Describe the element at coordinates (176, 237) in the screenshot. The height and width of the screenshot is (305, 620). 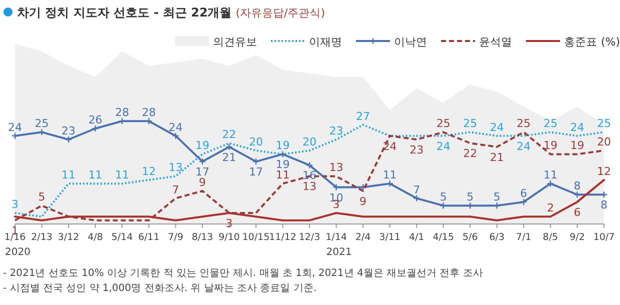
I see `x-tick-label: 7/9` at that location.